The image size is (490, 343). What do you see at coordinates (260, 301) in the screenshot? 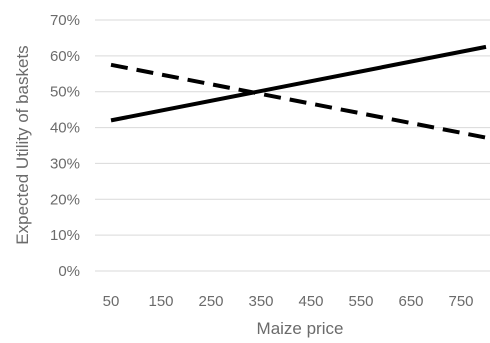
I see `x-tick-label: 350` at bounding box center [260, 301].